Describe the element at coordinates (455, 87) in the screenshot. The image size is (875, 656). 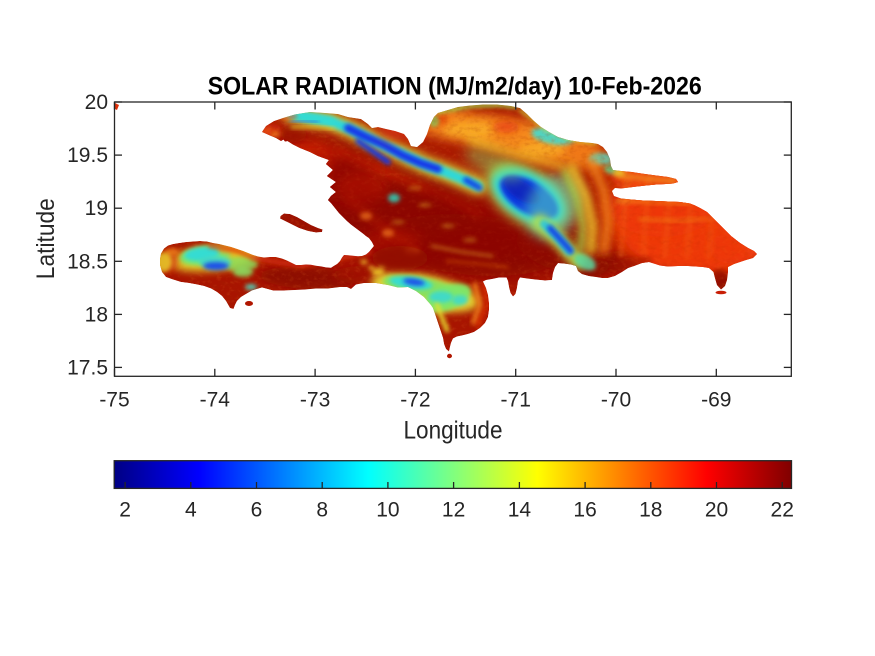
I see `svg-text:SOLAR RADIATION (MJ/m2/day) 10: SOLAR RADIATION (MJ/m2/day) 10-Feb-2026` at that location.